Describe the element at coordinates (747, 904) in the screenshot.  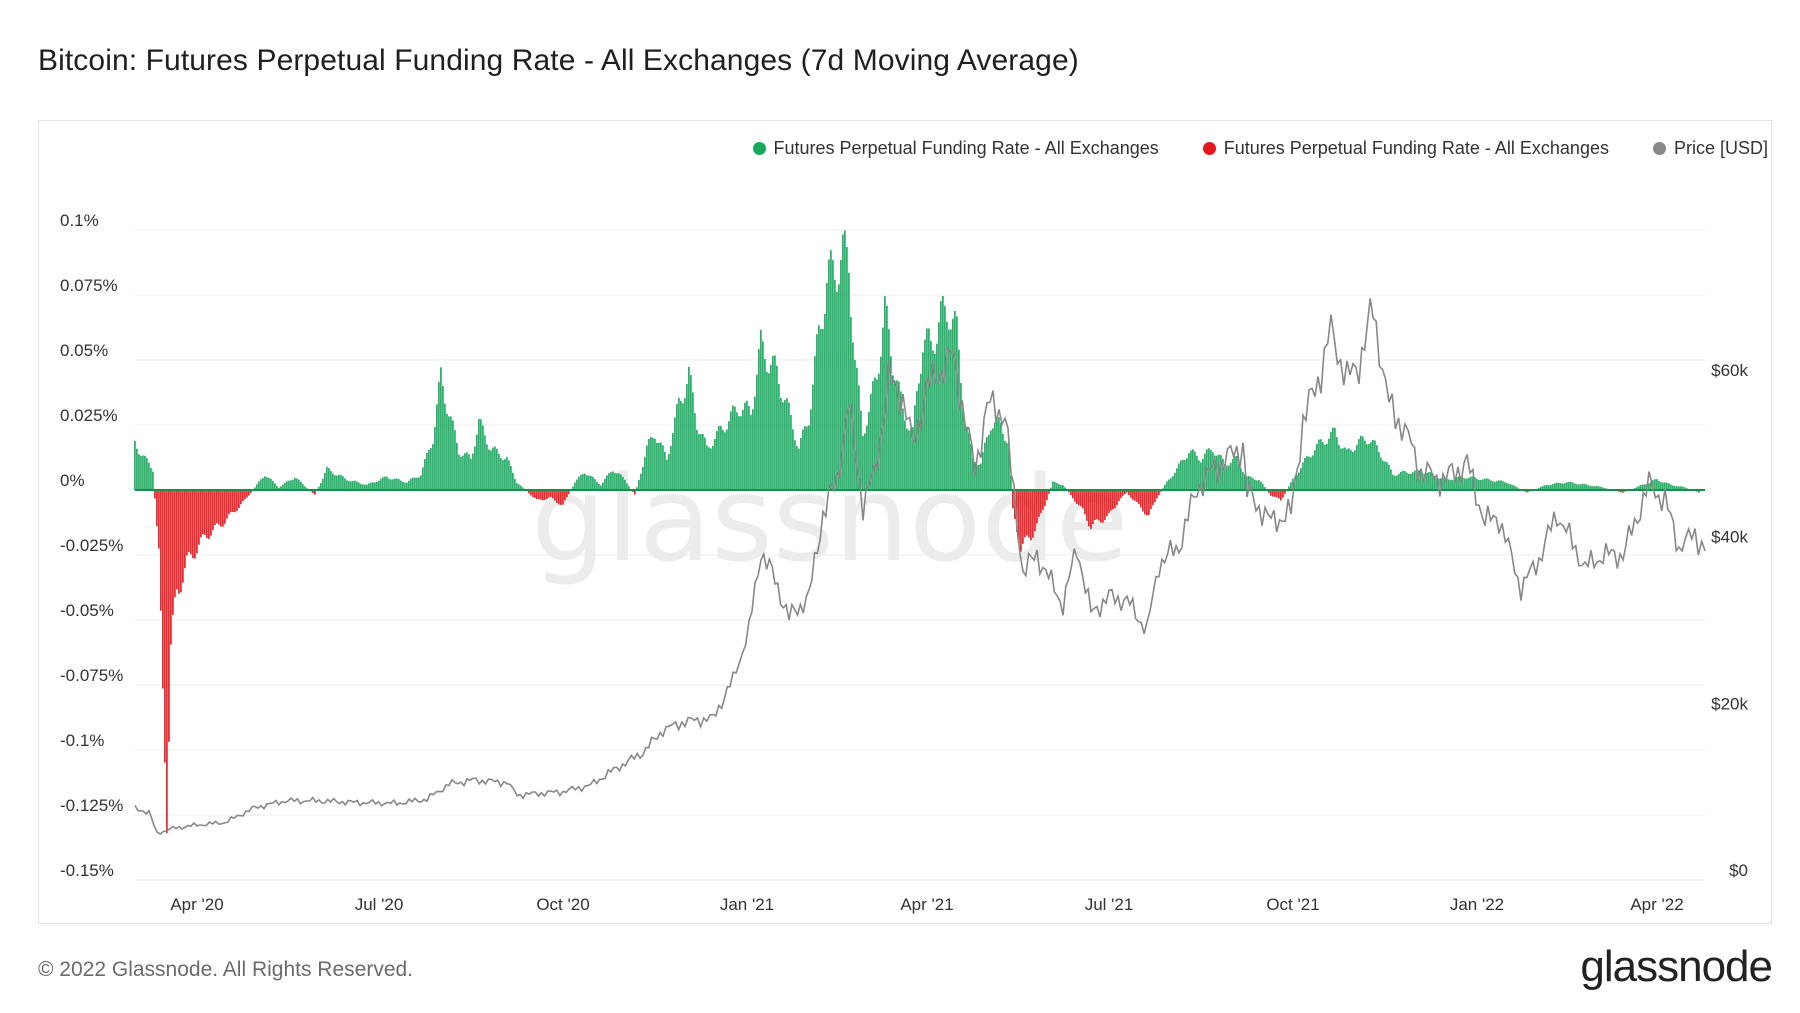
I see `x-tick-label: Jan '21` at that location.